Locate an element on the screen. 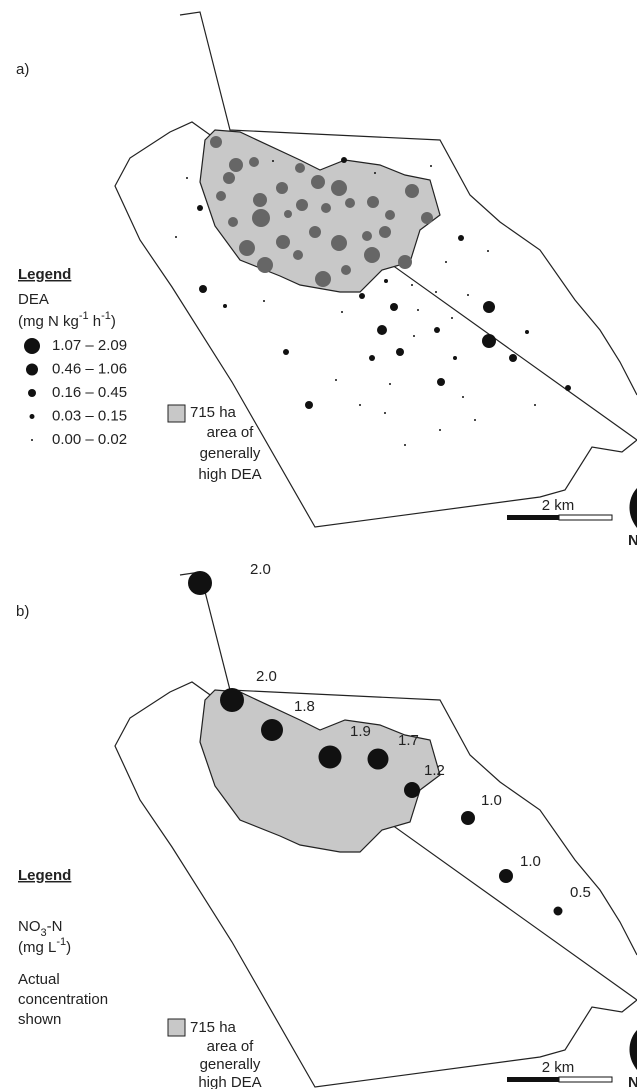 The height and width of the screenshot is (1089, 637). sample-label: 1.7 is located at coordinates (408, 740).